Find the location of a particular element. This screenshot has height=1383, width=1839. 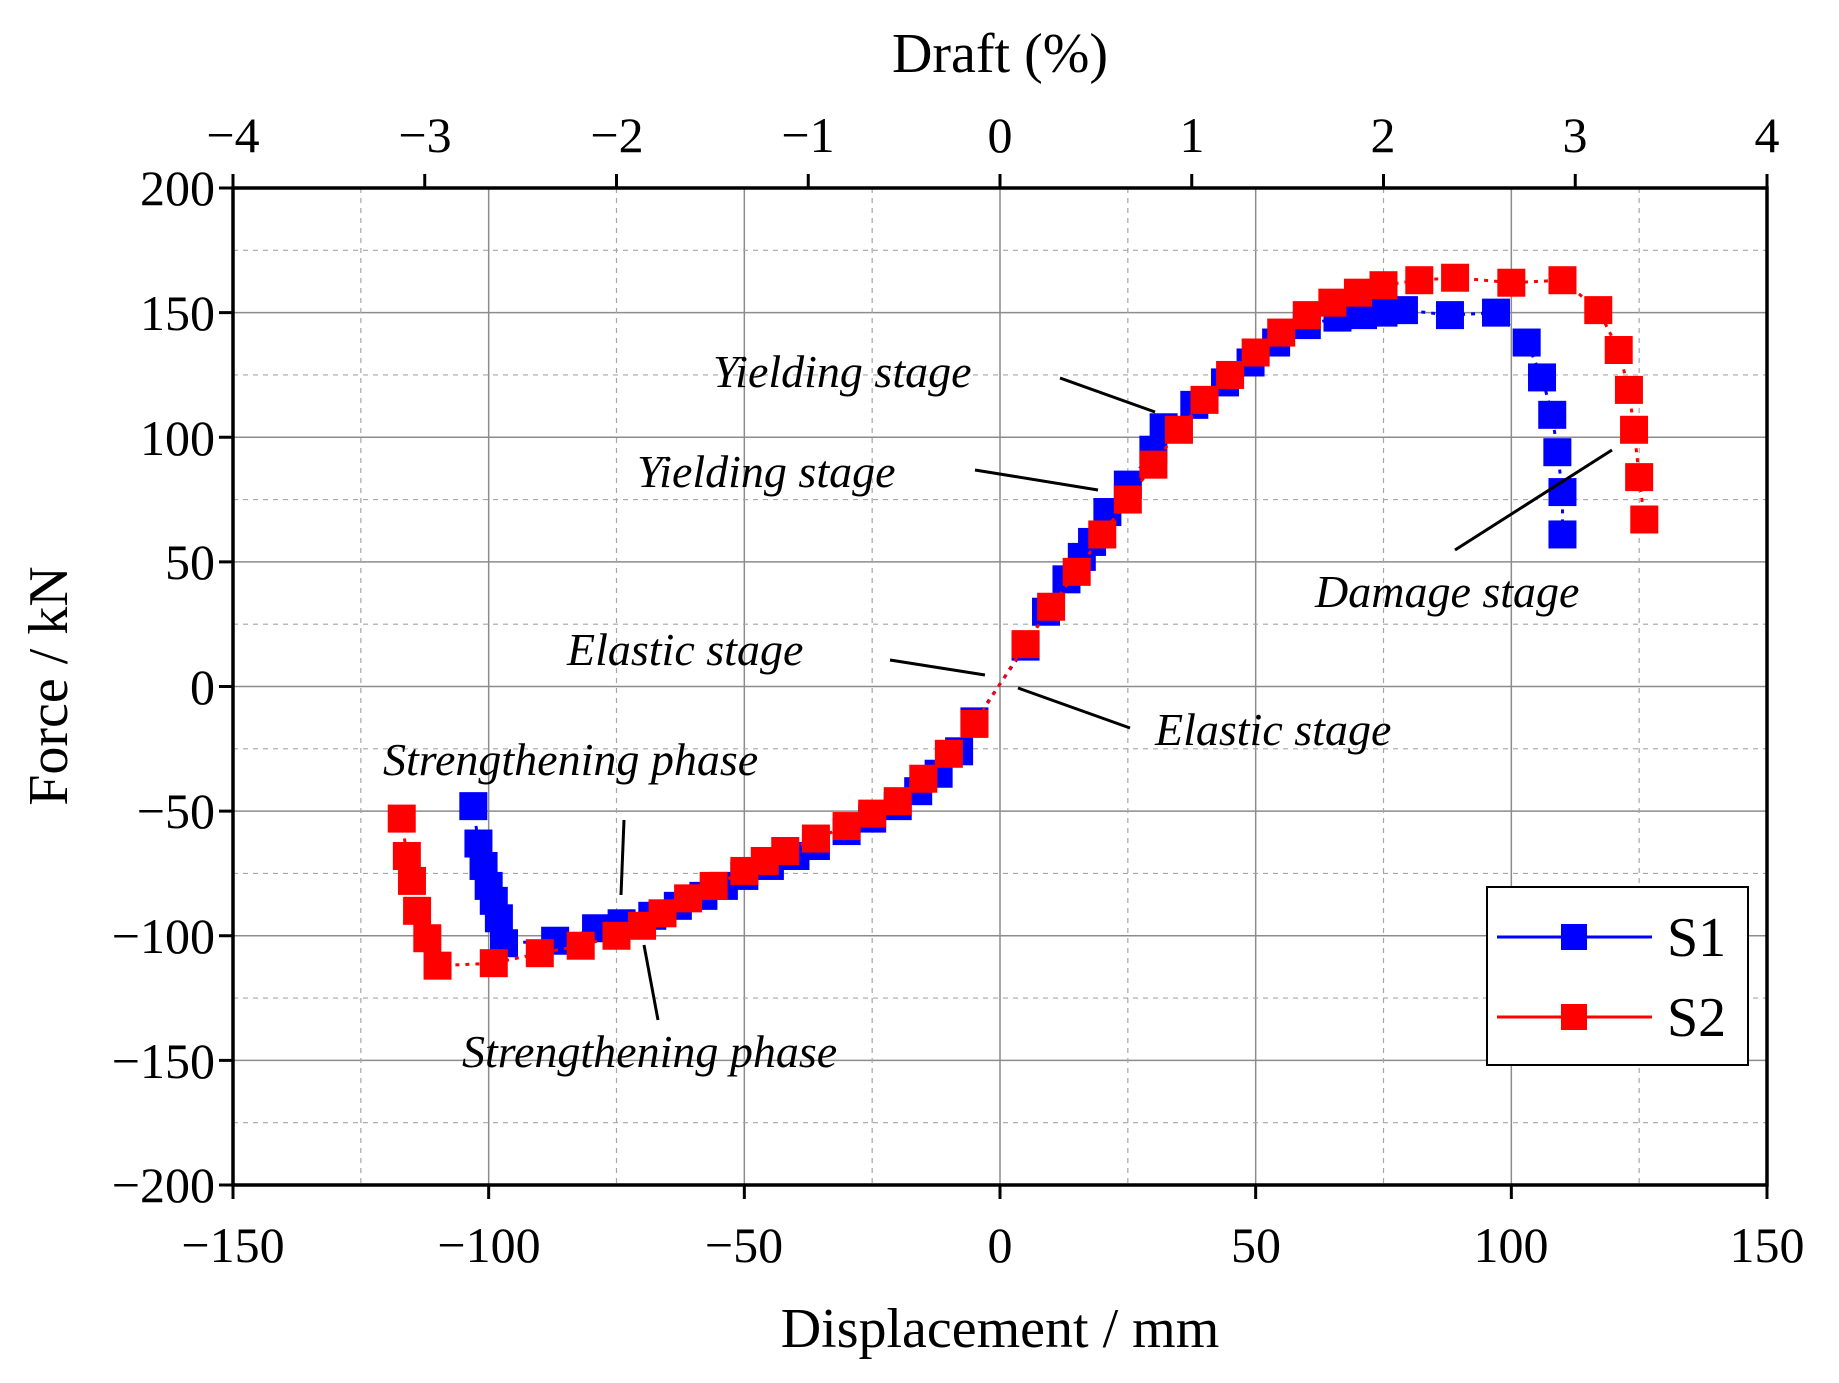

y-tick-label: 150 is located at coordinates (177, 313).